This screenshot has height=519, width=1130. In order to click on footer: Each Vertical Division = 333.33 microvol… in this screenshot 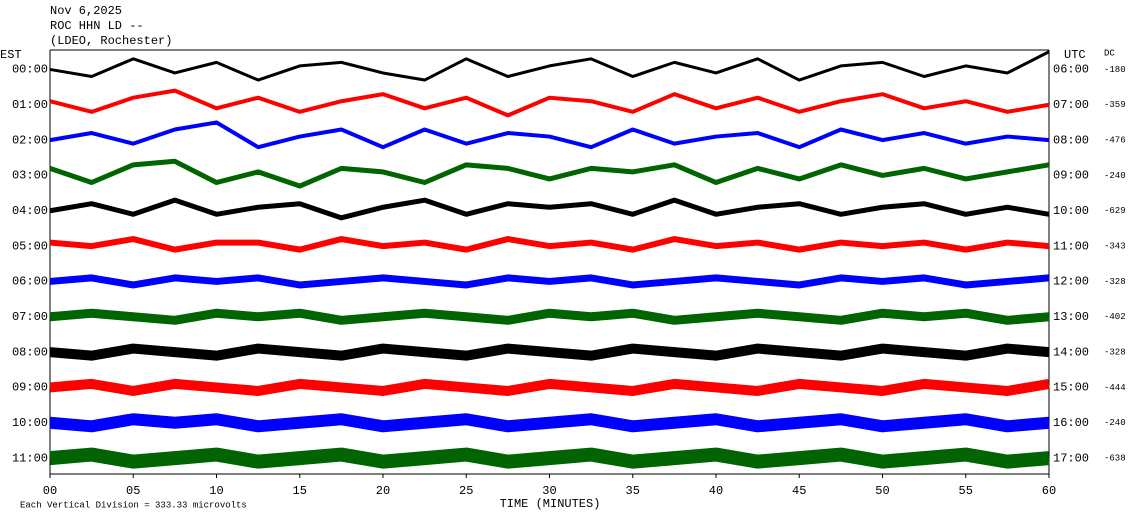, I will do `click(133, 505)`.